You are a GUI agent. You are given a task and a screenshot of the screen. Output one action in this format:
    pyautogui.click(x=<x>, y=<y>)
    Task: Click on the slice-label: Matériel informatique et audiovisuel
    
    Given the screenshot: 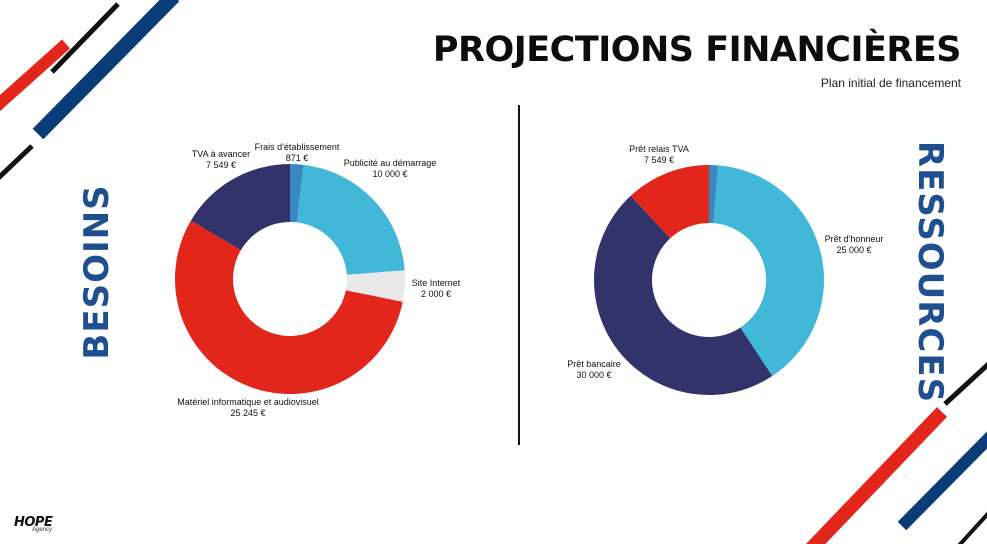 What is the action you would take?
    pyautogui.click(x=248, y=402)
    